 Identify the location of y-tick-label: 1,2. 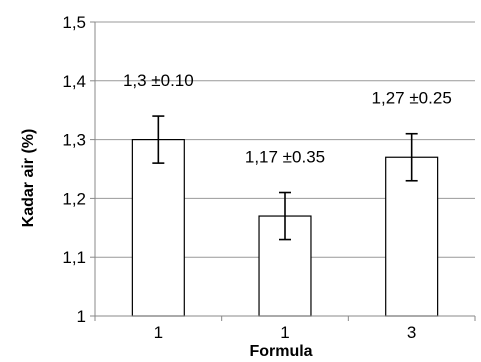
(74, 198).